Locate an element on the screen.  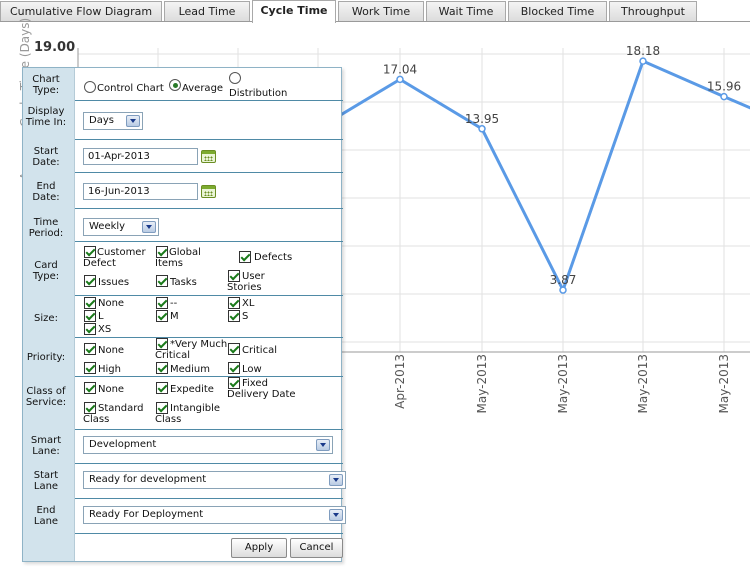
priority-label: Priority: is located at coordinates (46, 357).